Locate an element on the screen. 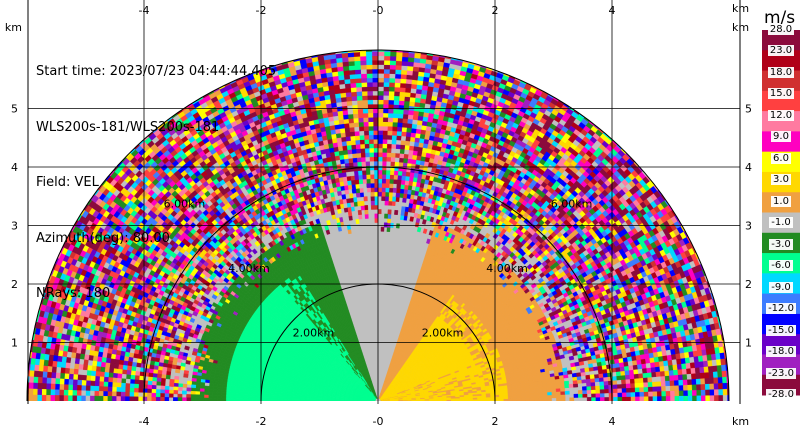 The width and height of the screenshot is (800, 435). y-tick-left-1: 2 is located at coordinates (14, 284).